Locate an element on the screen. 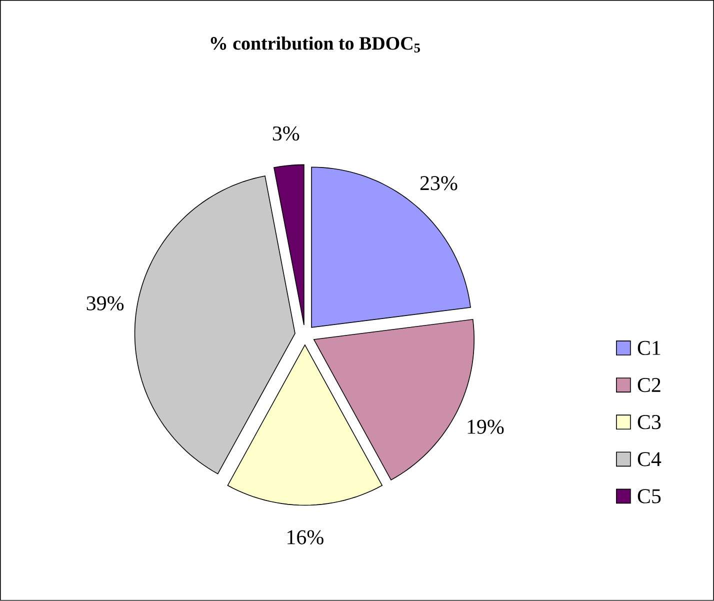 The height and width of the screenshot is (601, 714). data-label: 23% is located at coordinates (439, 183).